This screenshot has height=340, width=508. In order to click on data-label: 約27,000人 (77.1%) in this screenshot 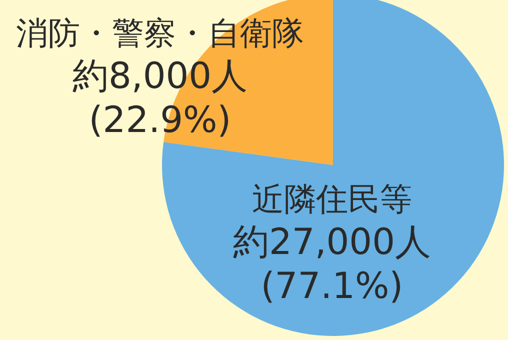, I will do `click(332, 264)`.